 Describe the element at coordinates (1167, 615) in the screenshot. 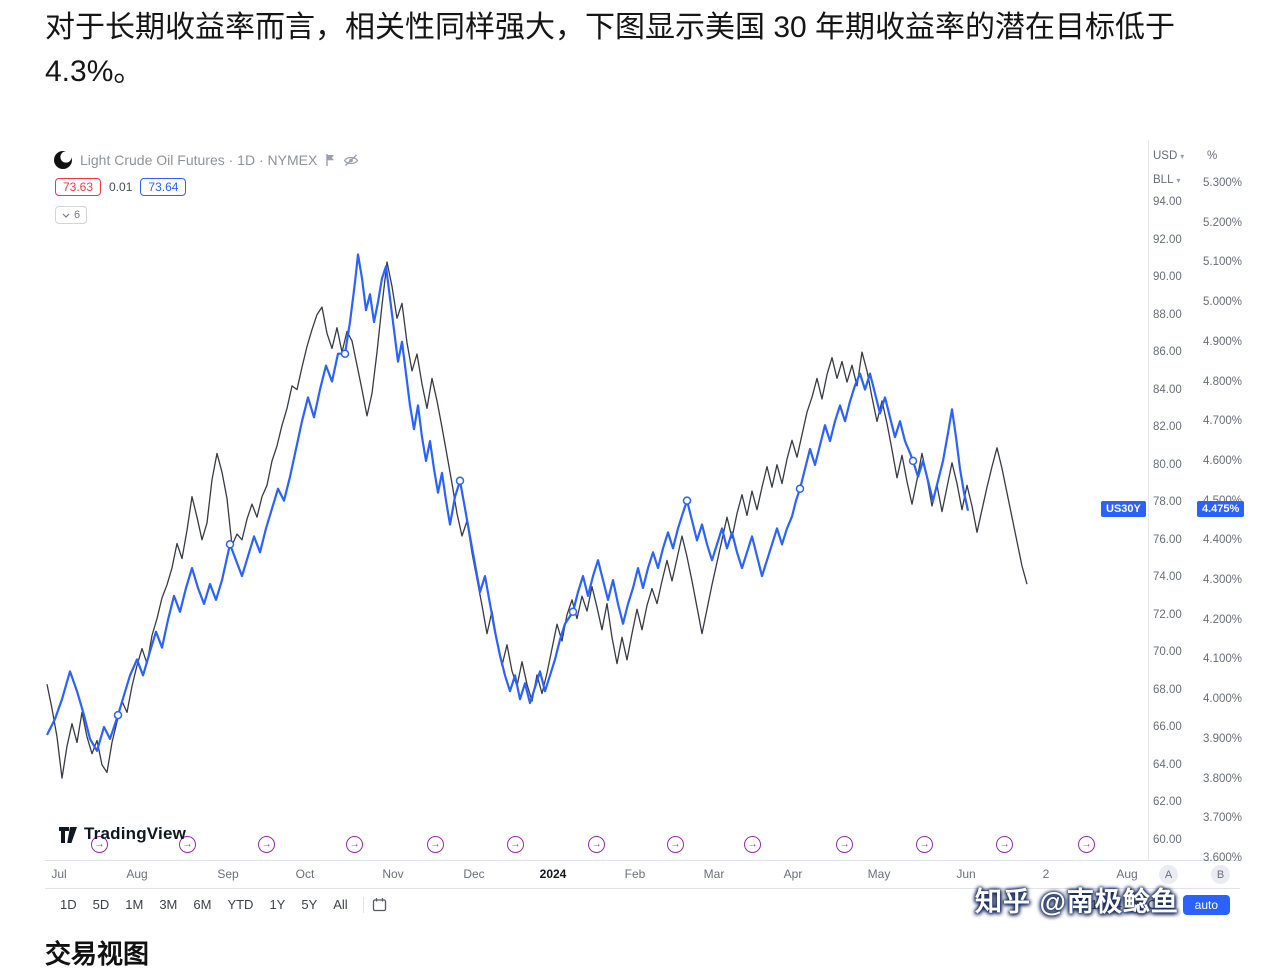

I see `axis-tick-label: 72.00` at that location.